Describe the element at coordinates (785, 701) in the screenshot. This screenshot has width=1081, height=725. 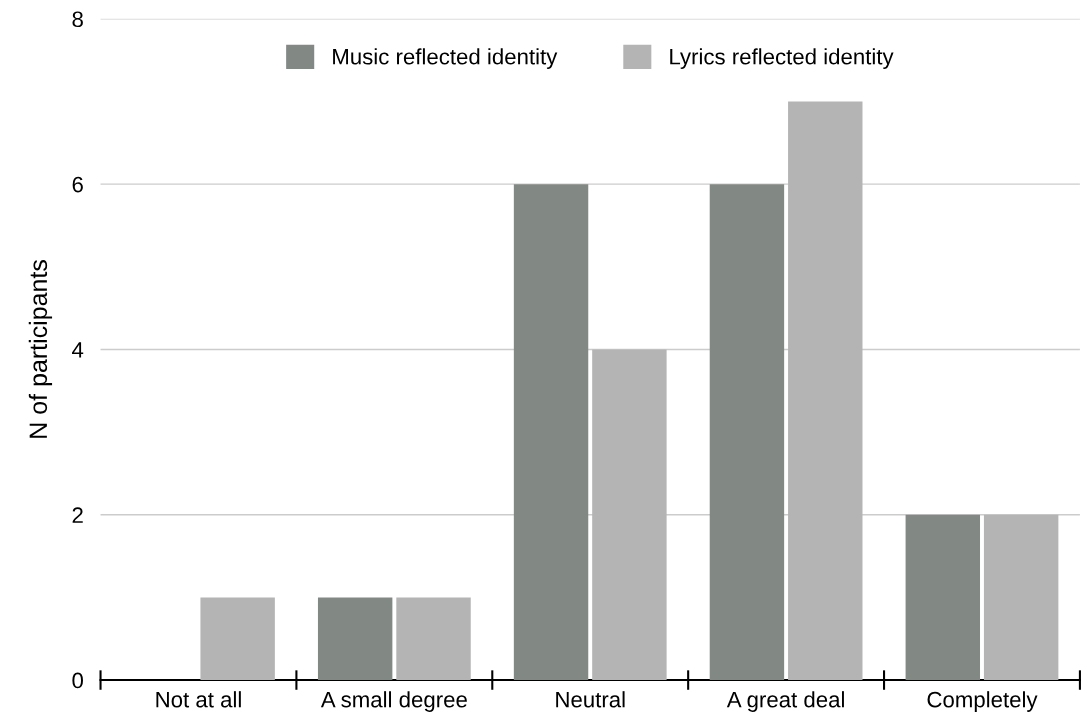
I see `x-tick-label: A great deal` at that location.